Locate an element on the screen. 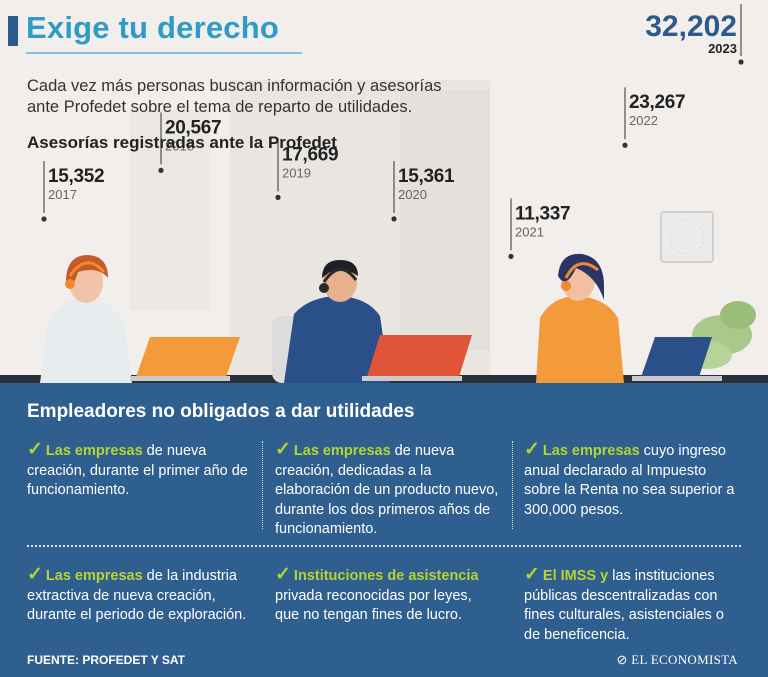  title-accent-bar is located at coordinates (13, 31).